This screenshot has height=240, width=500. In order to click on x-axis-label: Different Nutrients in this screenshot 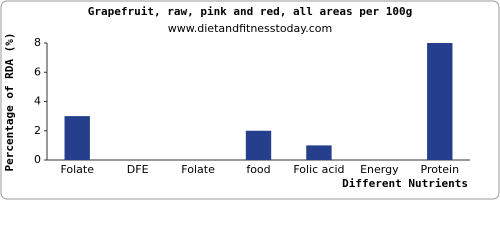, I will do `click(405, 183)`.